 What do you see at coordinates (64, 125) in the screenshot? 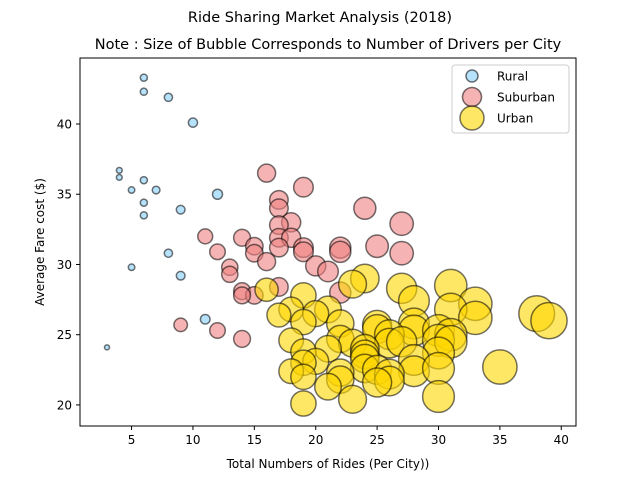
I see `y-tick-label: 40` at bounding box center [64, 125].